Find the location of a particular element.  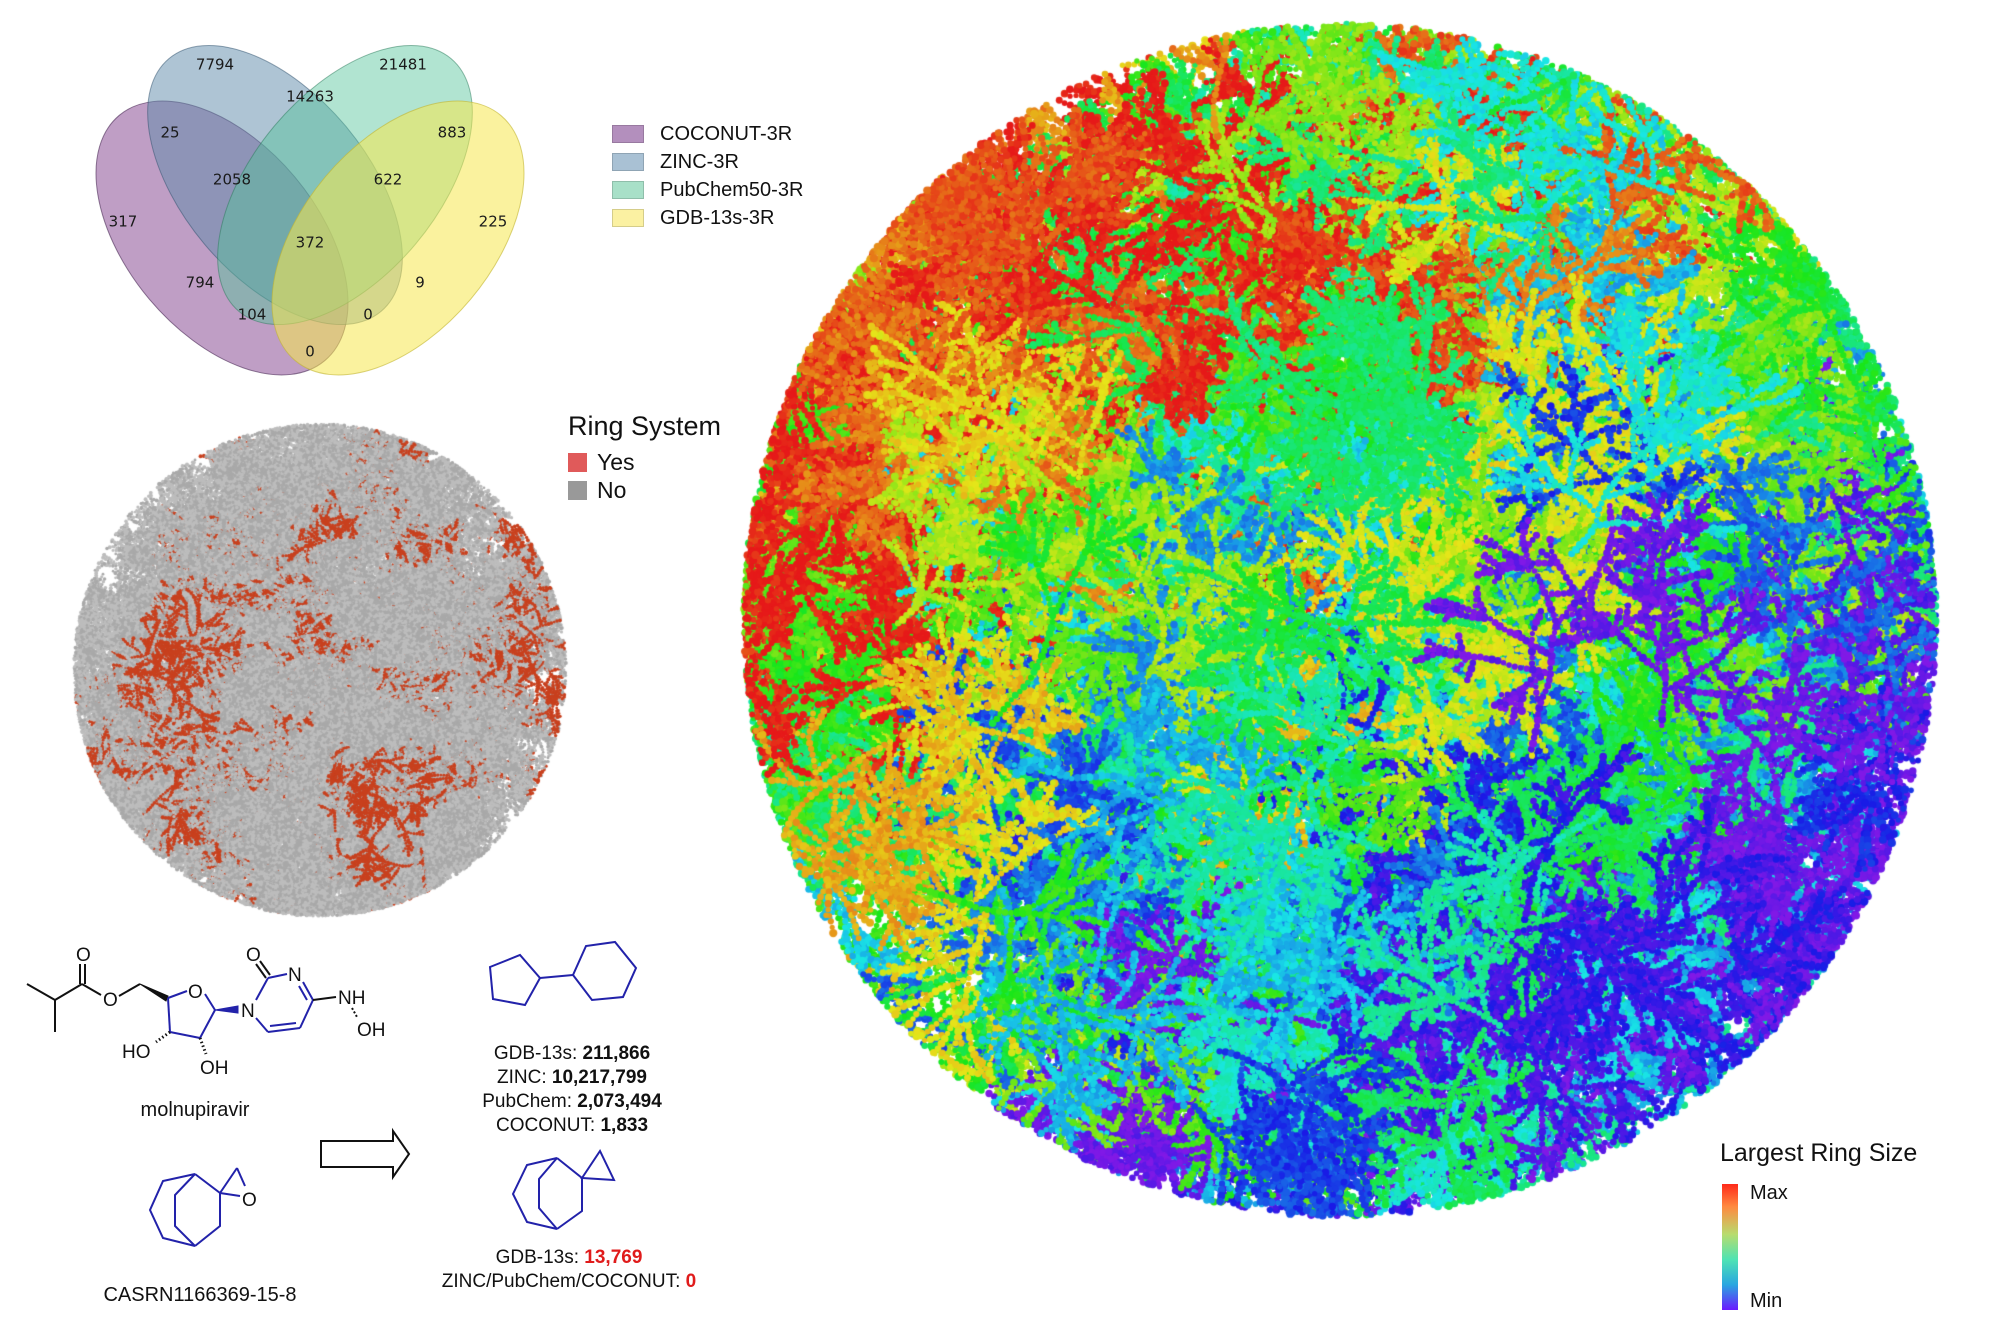

atom-n3: N is located at coordinates (295, 975).